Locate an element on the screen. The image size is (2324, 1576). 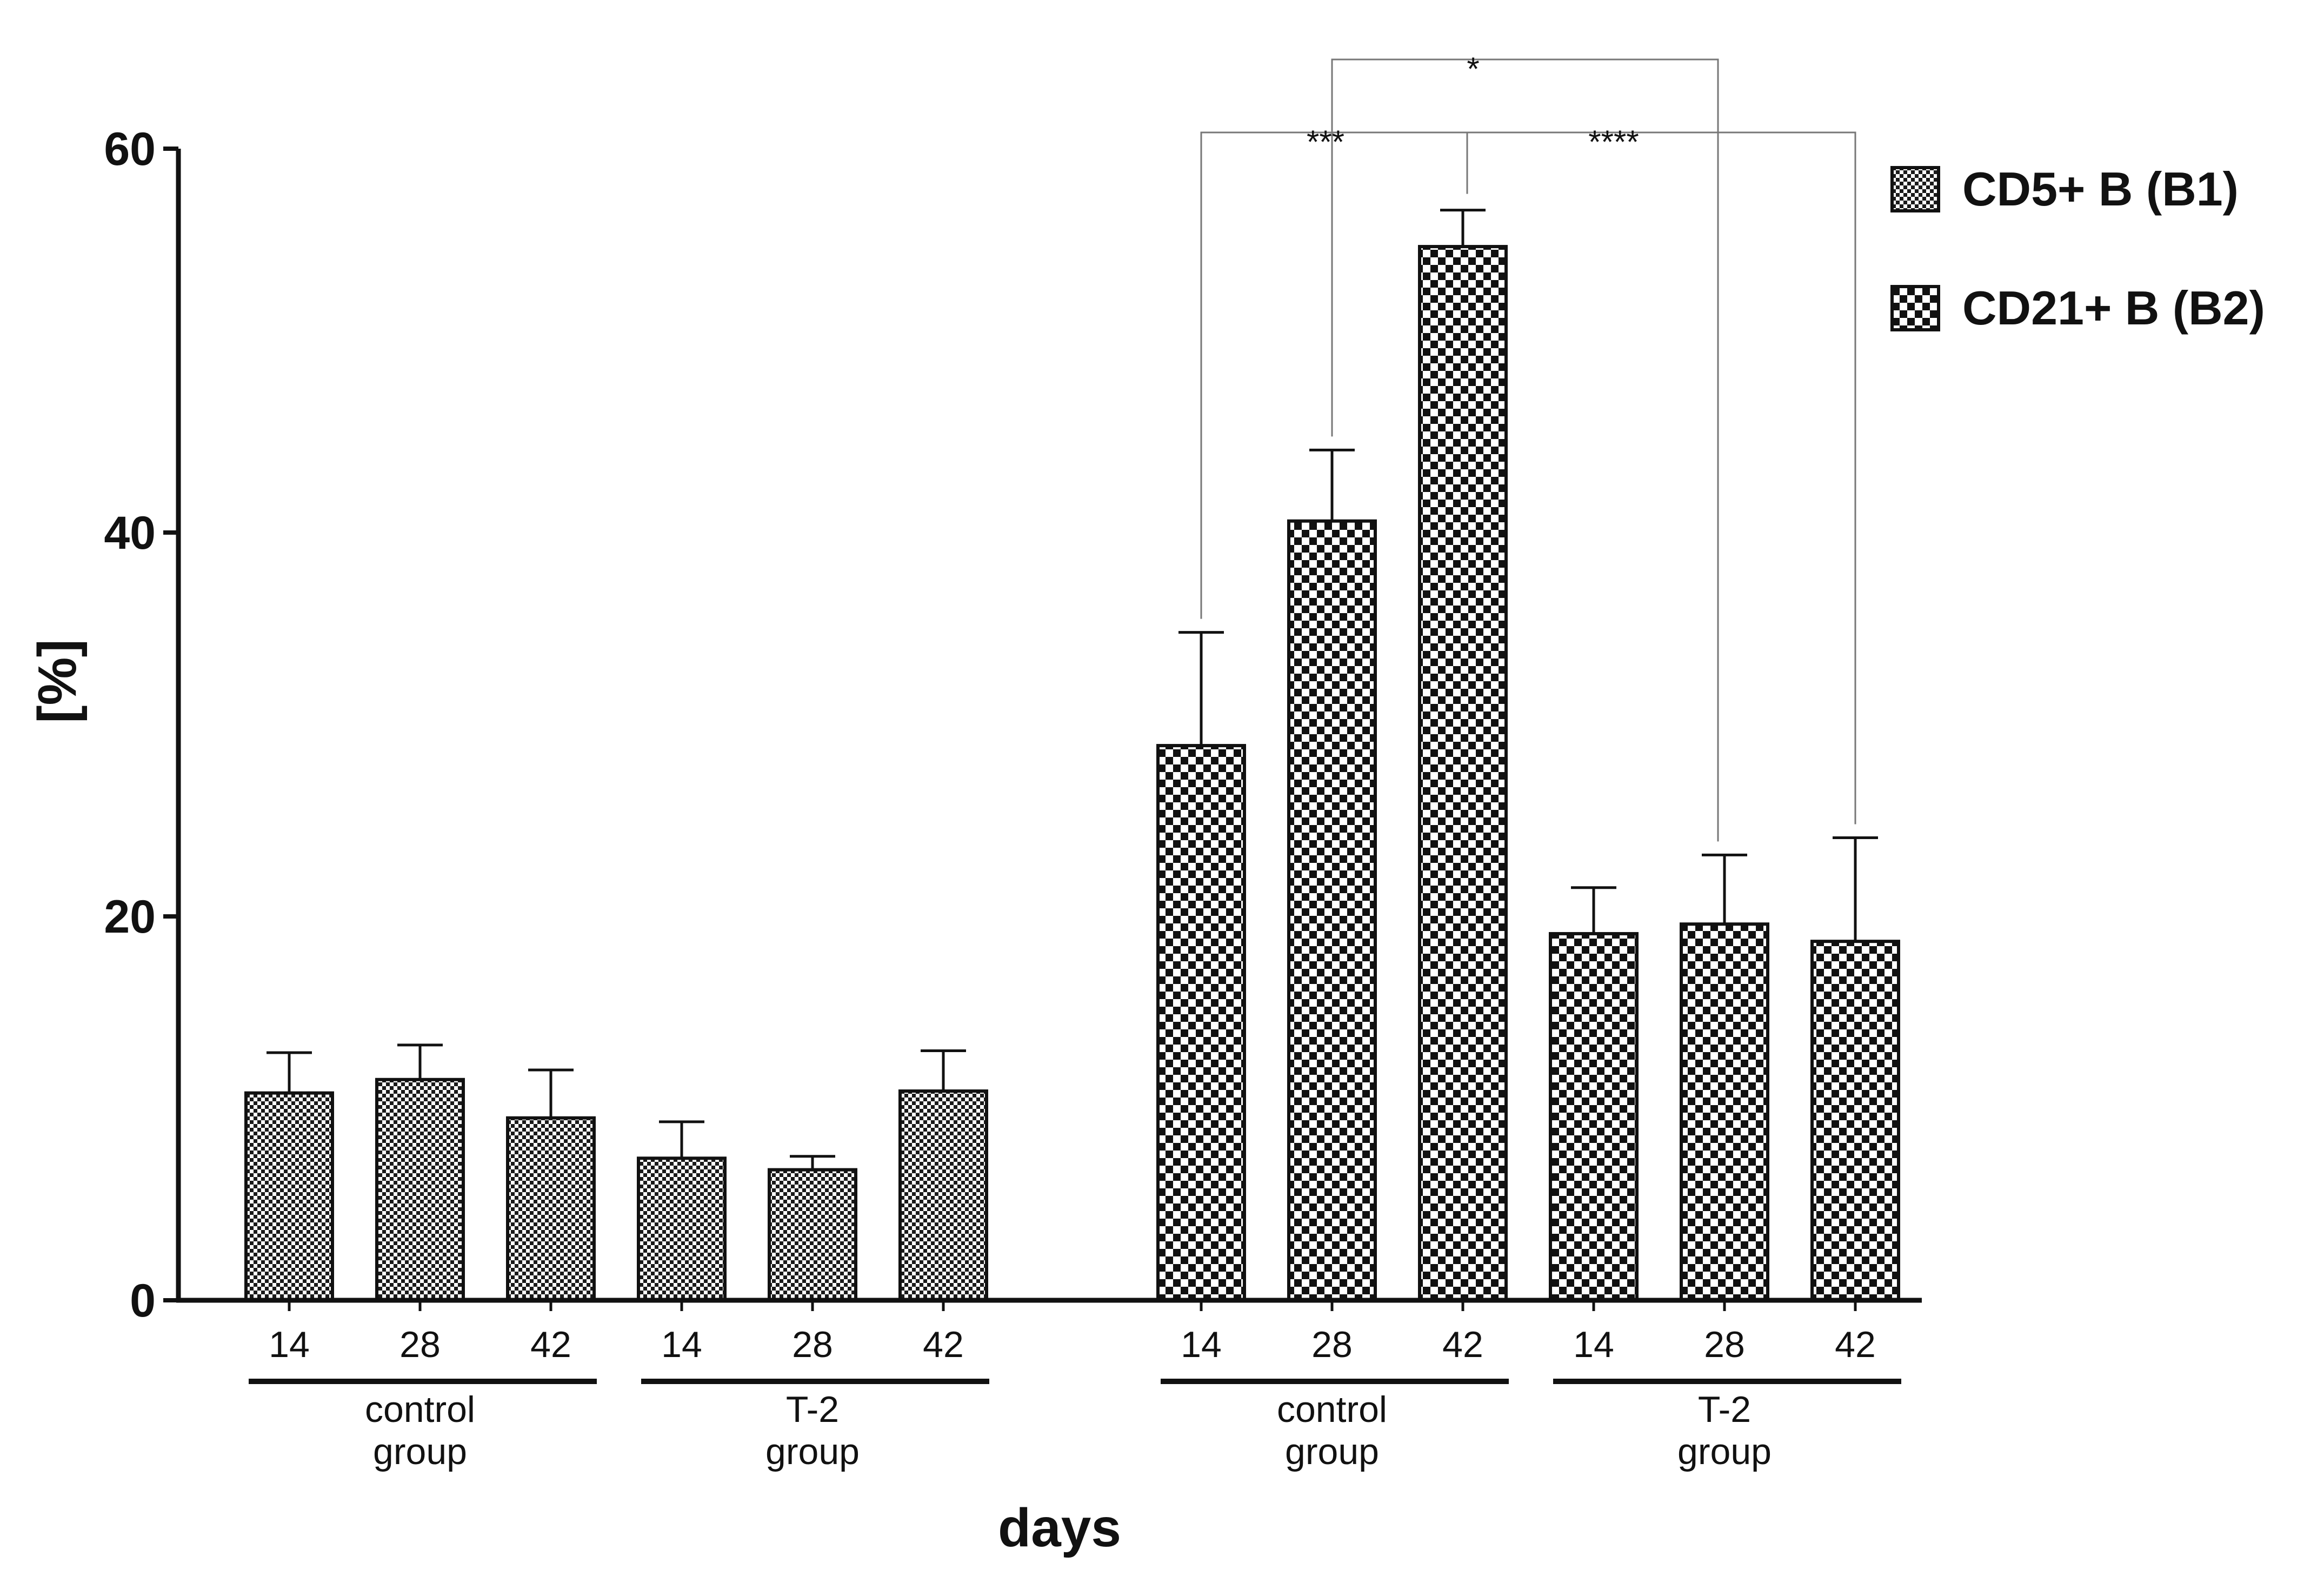
y-tick-label: 20 is located at coordinates (130, 917).